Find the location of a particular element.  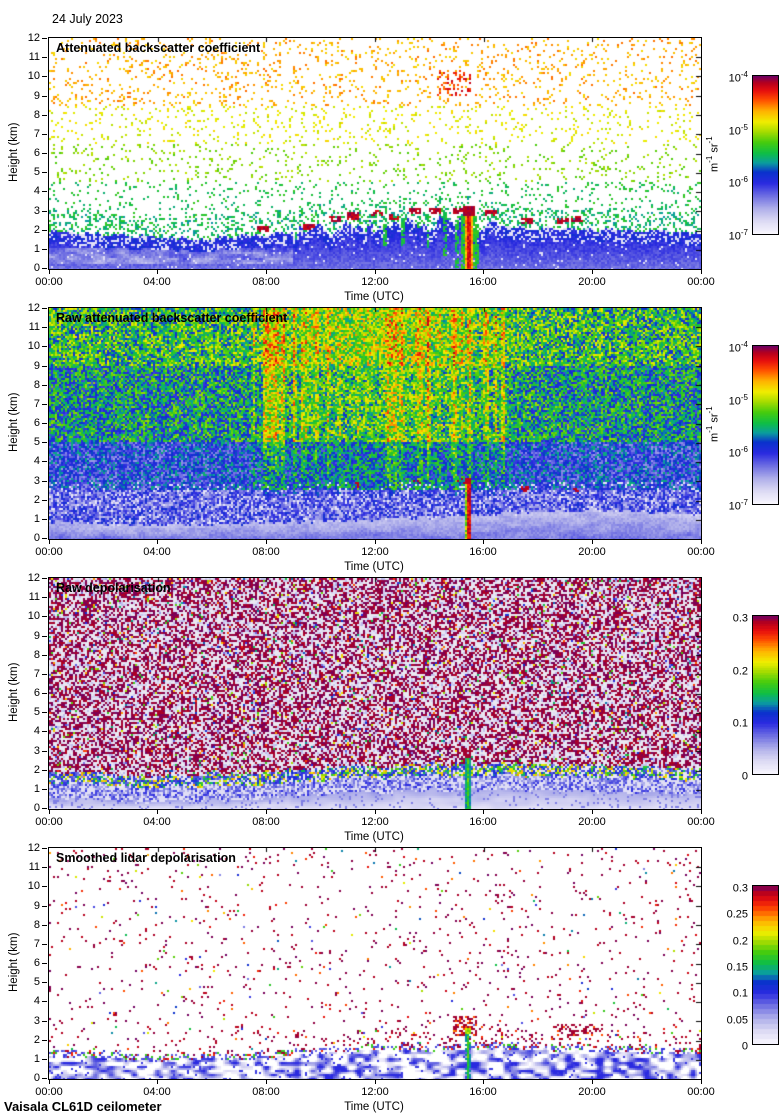

y-tick-label: 5 is located at coordinates (36, 172).